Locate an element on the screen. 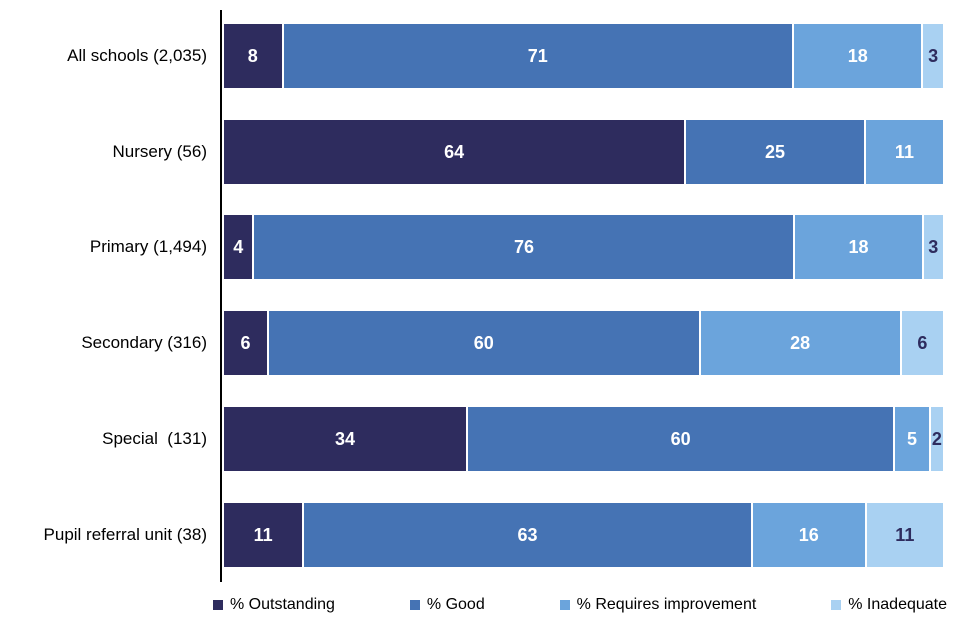 The image size is (960, 640). value-label: 64 is located at coordinates (454, 151).